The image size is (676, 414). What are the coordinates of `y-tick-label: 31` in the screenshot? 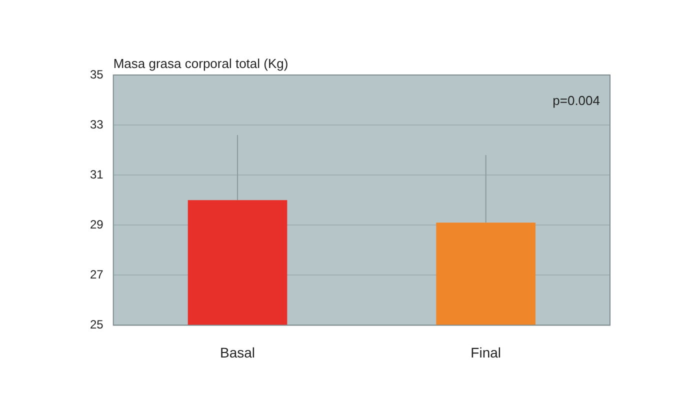 It's located at (97, 174).